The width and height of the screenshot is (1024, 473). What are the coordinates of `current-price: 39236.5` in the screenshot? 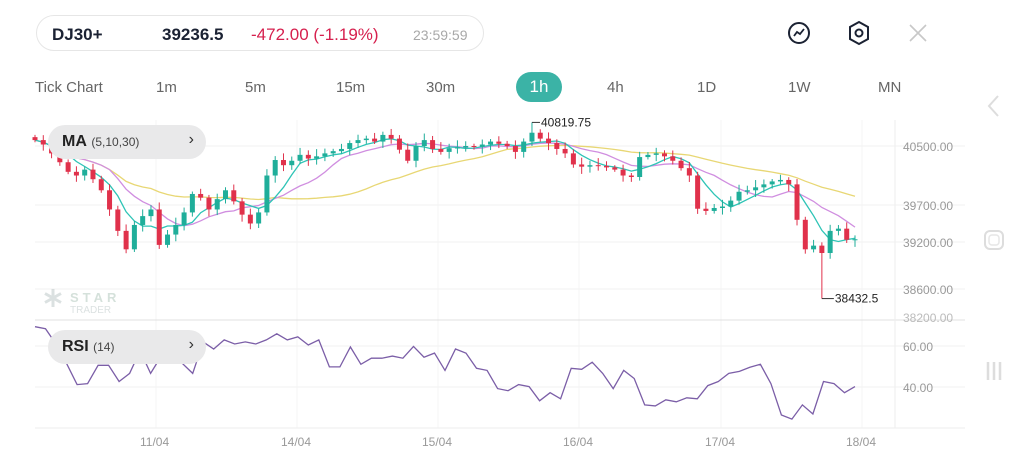 It's located at (193, 34).